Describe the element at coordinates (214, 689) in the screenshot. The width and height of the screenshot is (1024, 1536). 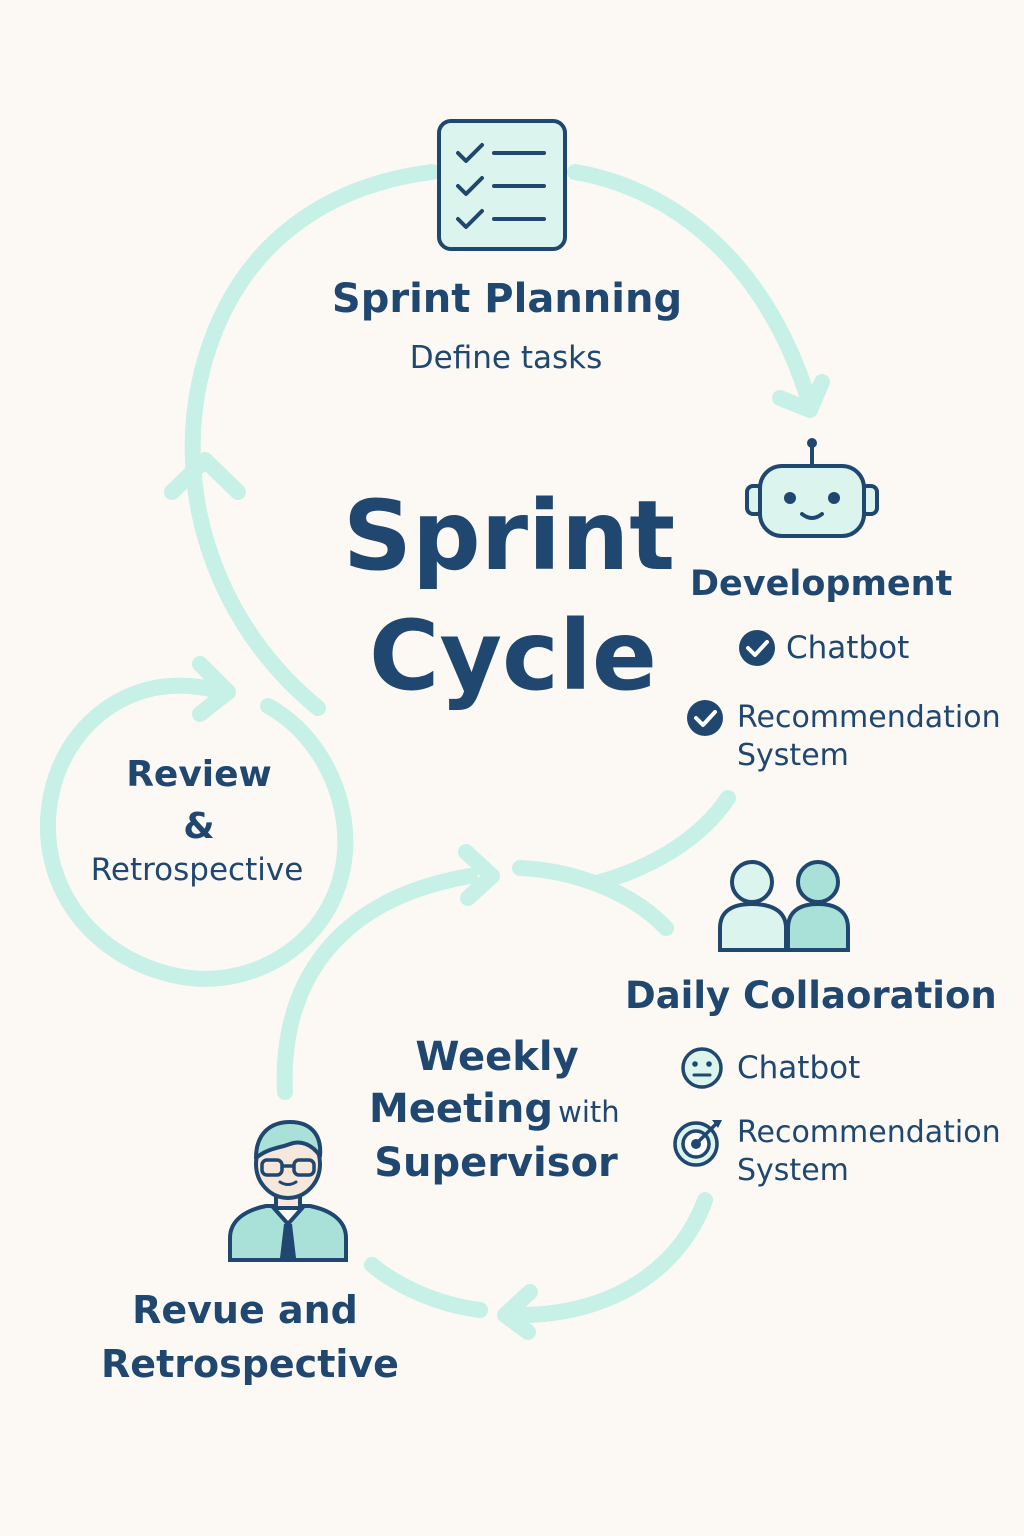
I see `arrowhead-review-right` at that location.